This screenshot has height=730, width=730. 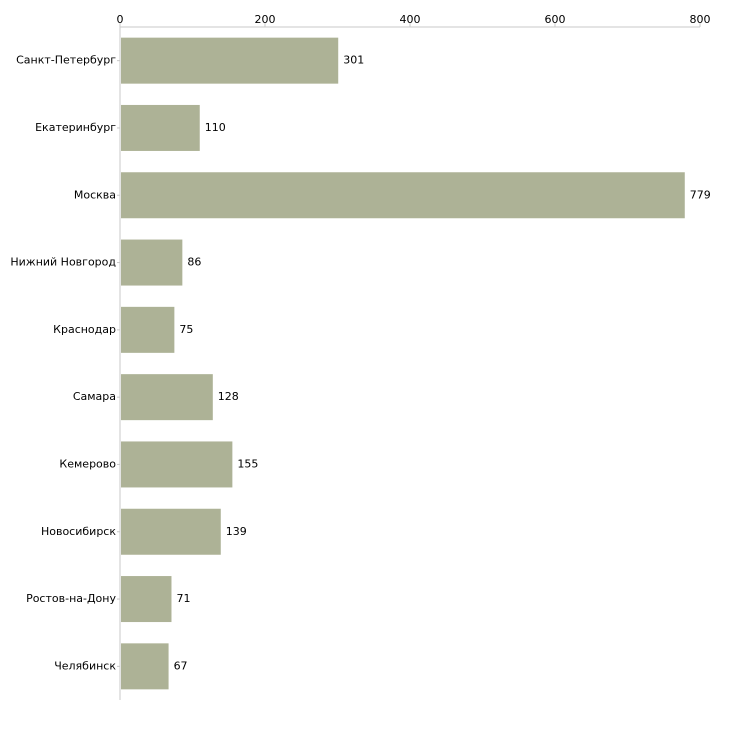 What do you see at coordinates (265, 19) in the screenshot?
I see `x-tick-label: 200` at bounding box center [265, 19].